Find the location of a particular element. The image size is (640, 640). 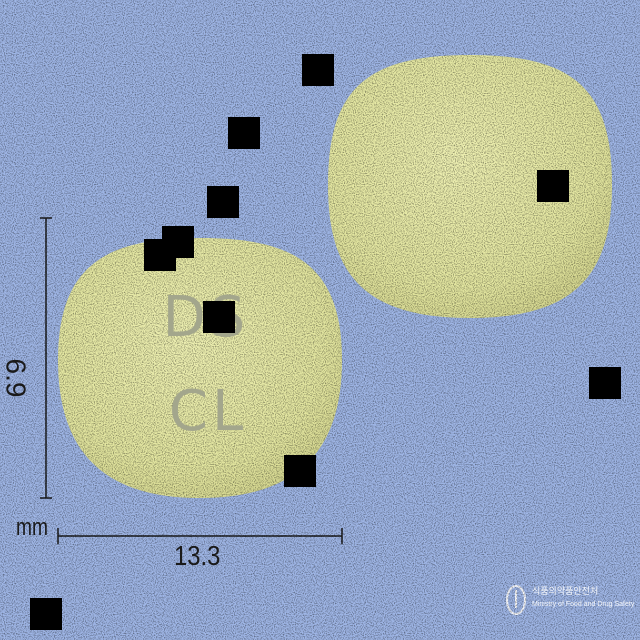

watermark-line-1: 식품의약품안전처 is located at coordinates (565, 591).